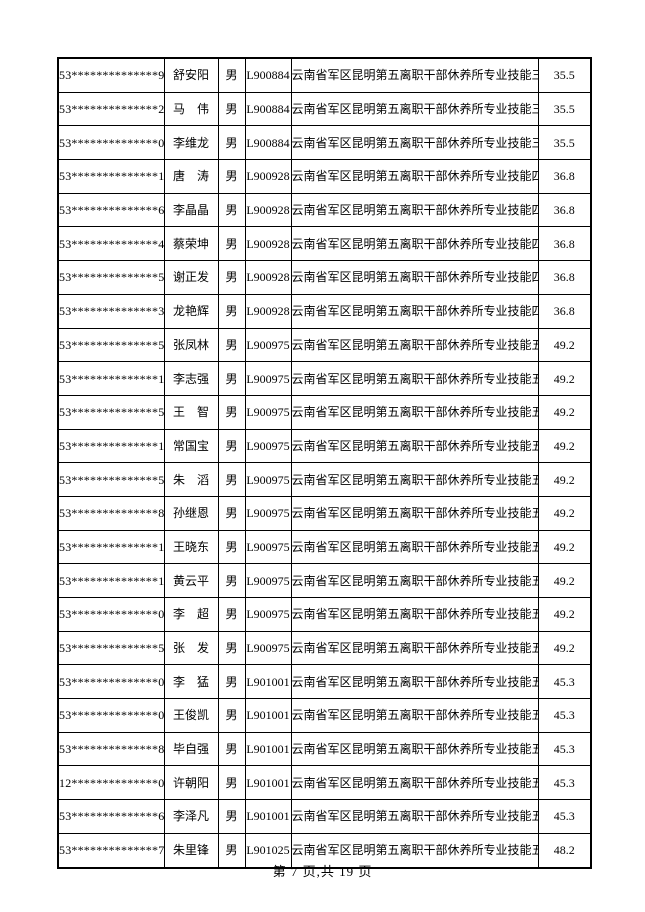 Image resolution: width=645 pixels, height=912 pixels. What do you see at coordinates (191, 648) in the screenshot?
I see `name-cell: 张 发` at bounding box center [191, 648].